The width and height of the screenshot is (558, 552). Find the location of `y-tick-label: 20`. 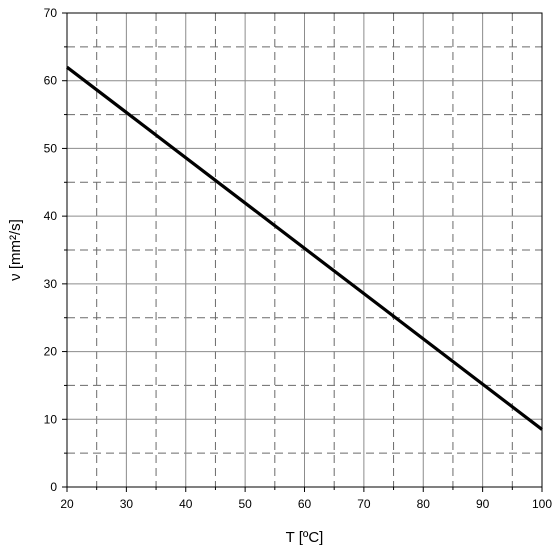

y-tick-label: 20 is located at coordinates (51, 352).